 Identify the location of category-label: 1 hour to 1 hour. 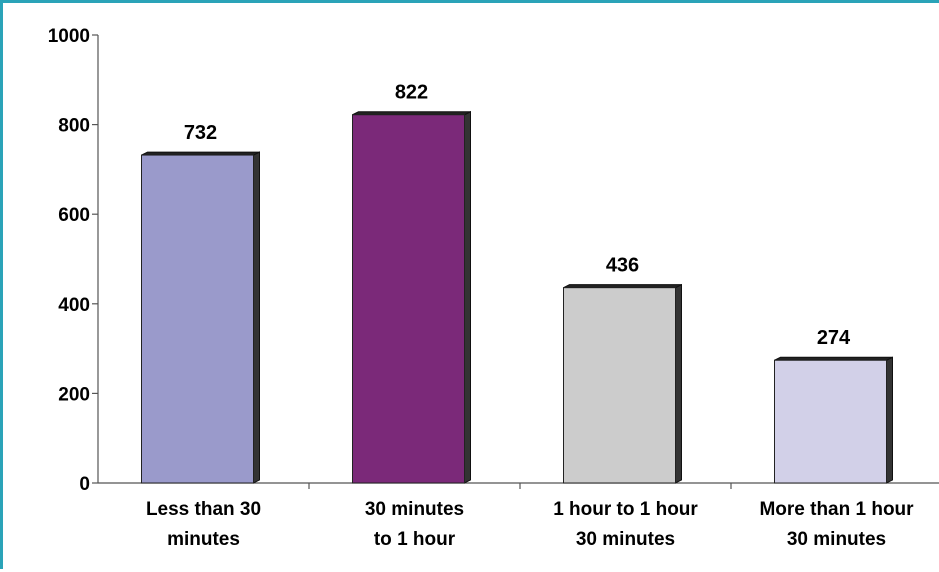
(625, 509).